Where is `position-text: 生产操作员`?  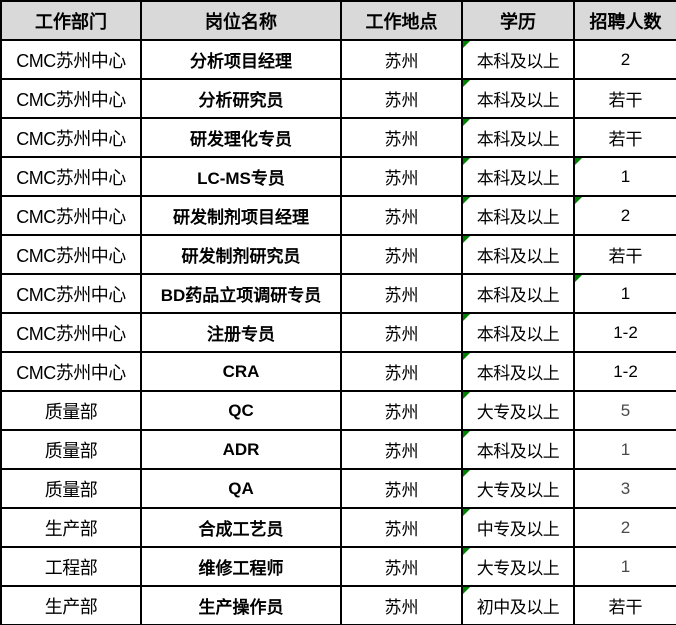
position-text: 生产操作员 is located at coordinates (241, 607).